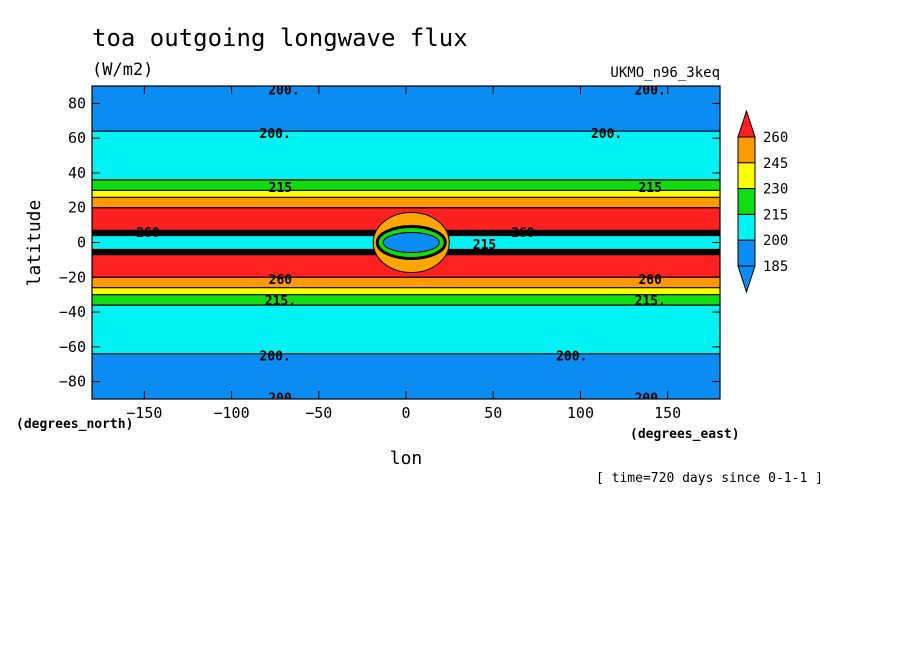 This screenshot has width=904, height=654. Describe the element at coordinates (685, 434) in the screenshot. I see `x-units-label: (degrees_east)` at that location.